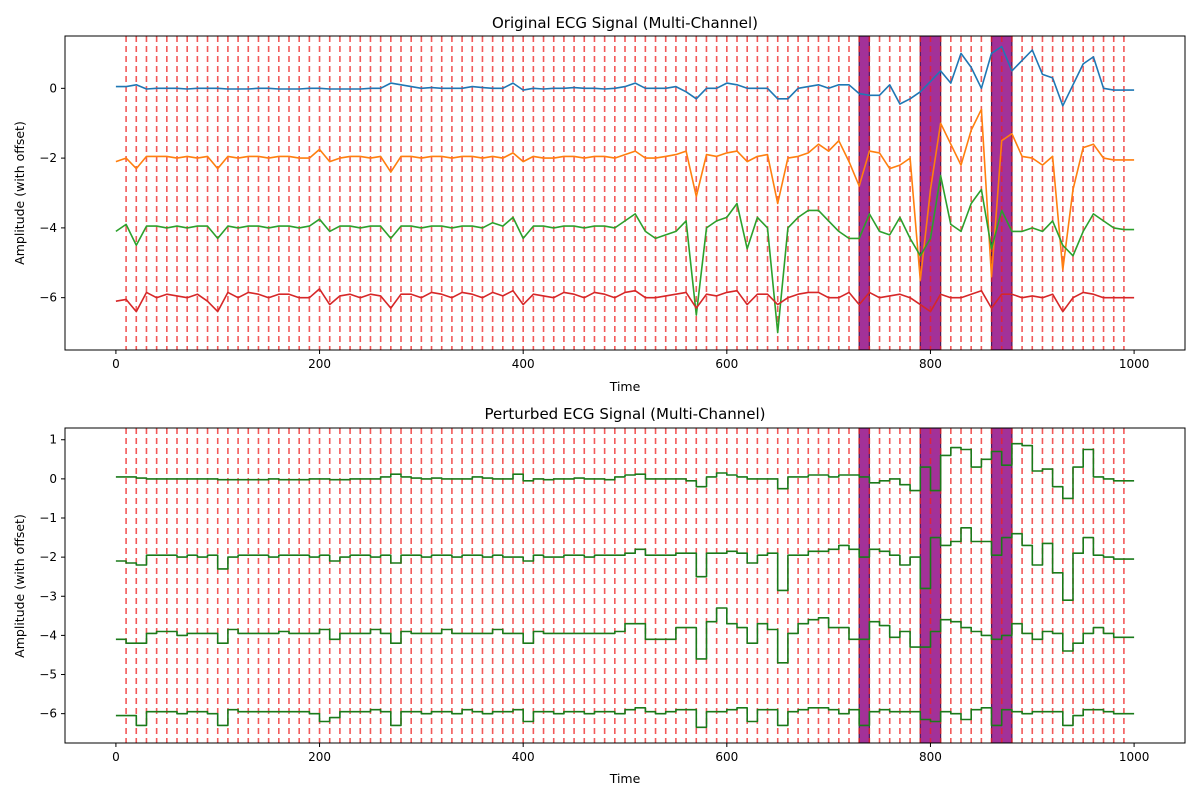 The image size is (1200, 800). I want to click on y-tick-label: −5, so click(48, 675).